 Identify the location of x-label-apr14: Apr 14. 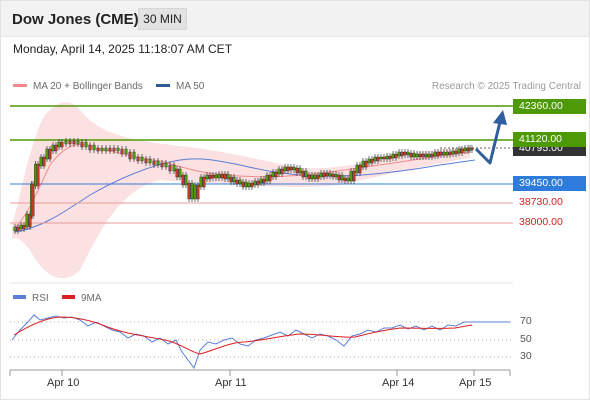
(398, 383).